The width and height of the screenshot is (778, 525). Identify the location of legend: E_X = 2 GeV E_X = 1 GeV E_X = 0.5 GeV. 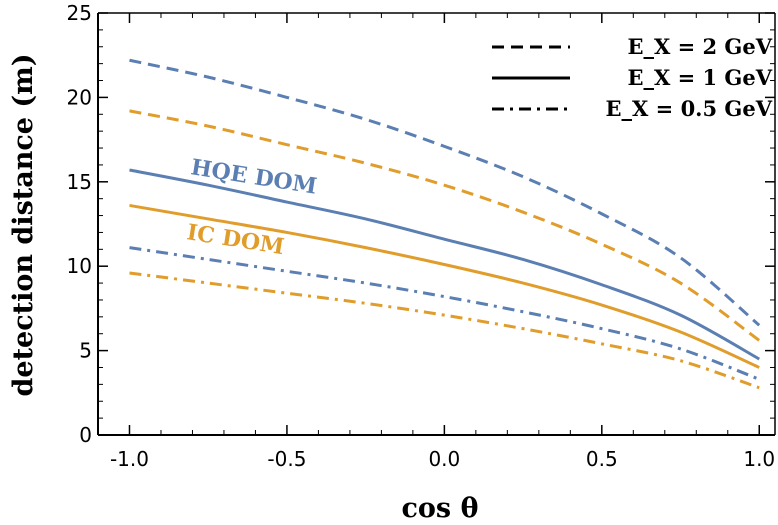
(632, 77).